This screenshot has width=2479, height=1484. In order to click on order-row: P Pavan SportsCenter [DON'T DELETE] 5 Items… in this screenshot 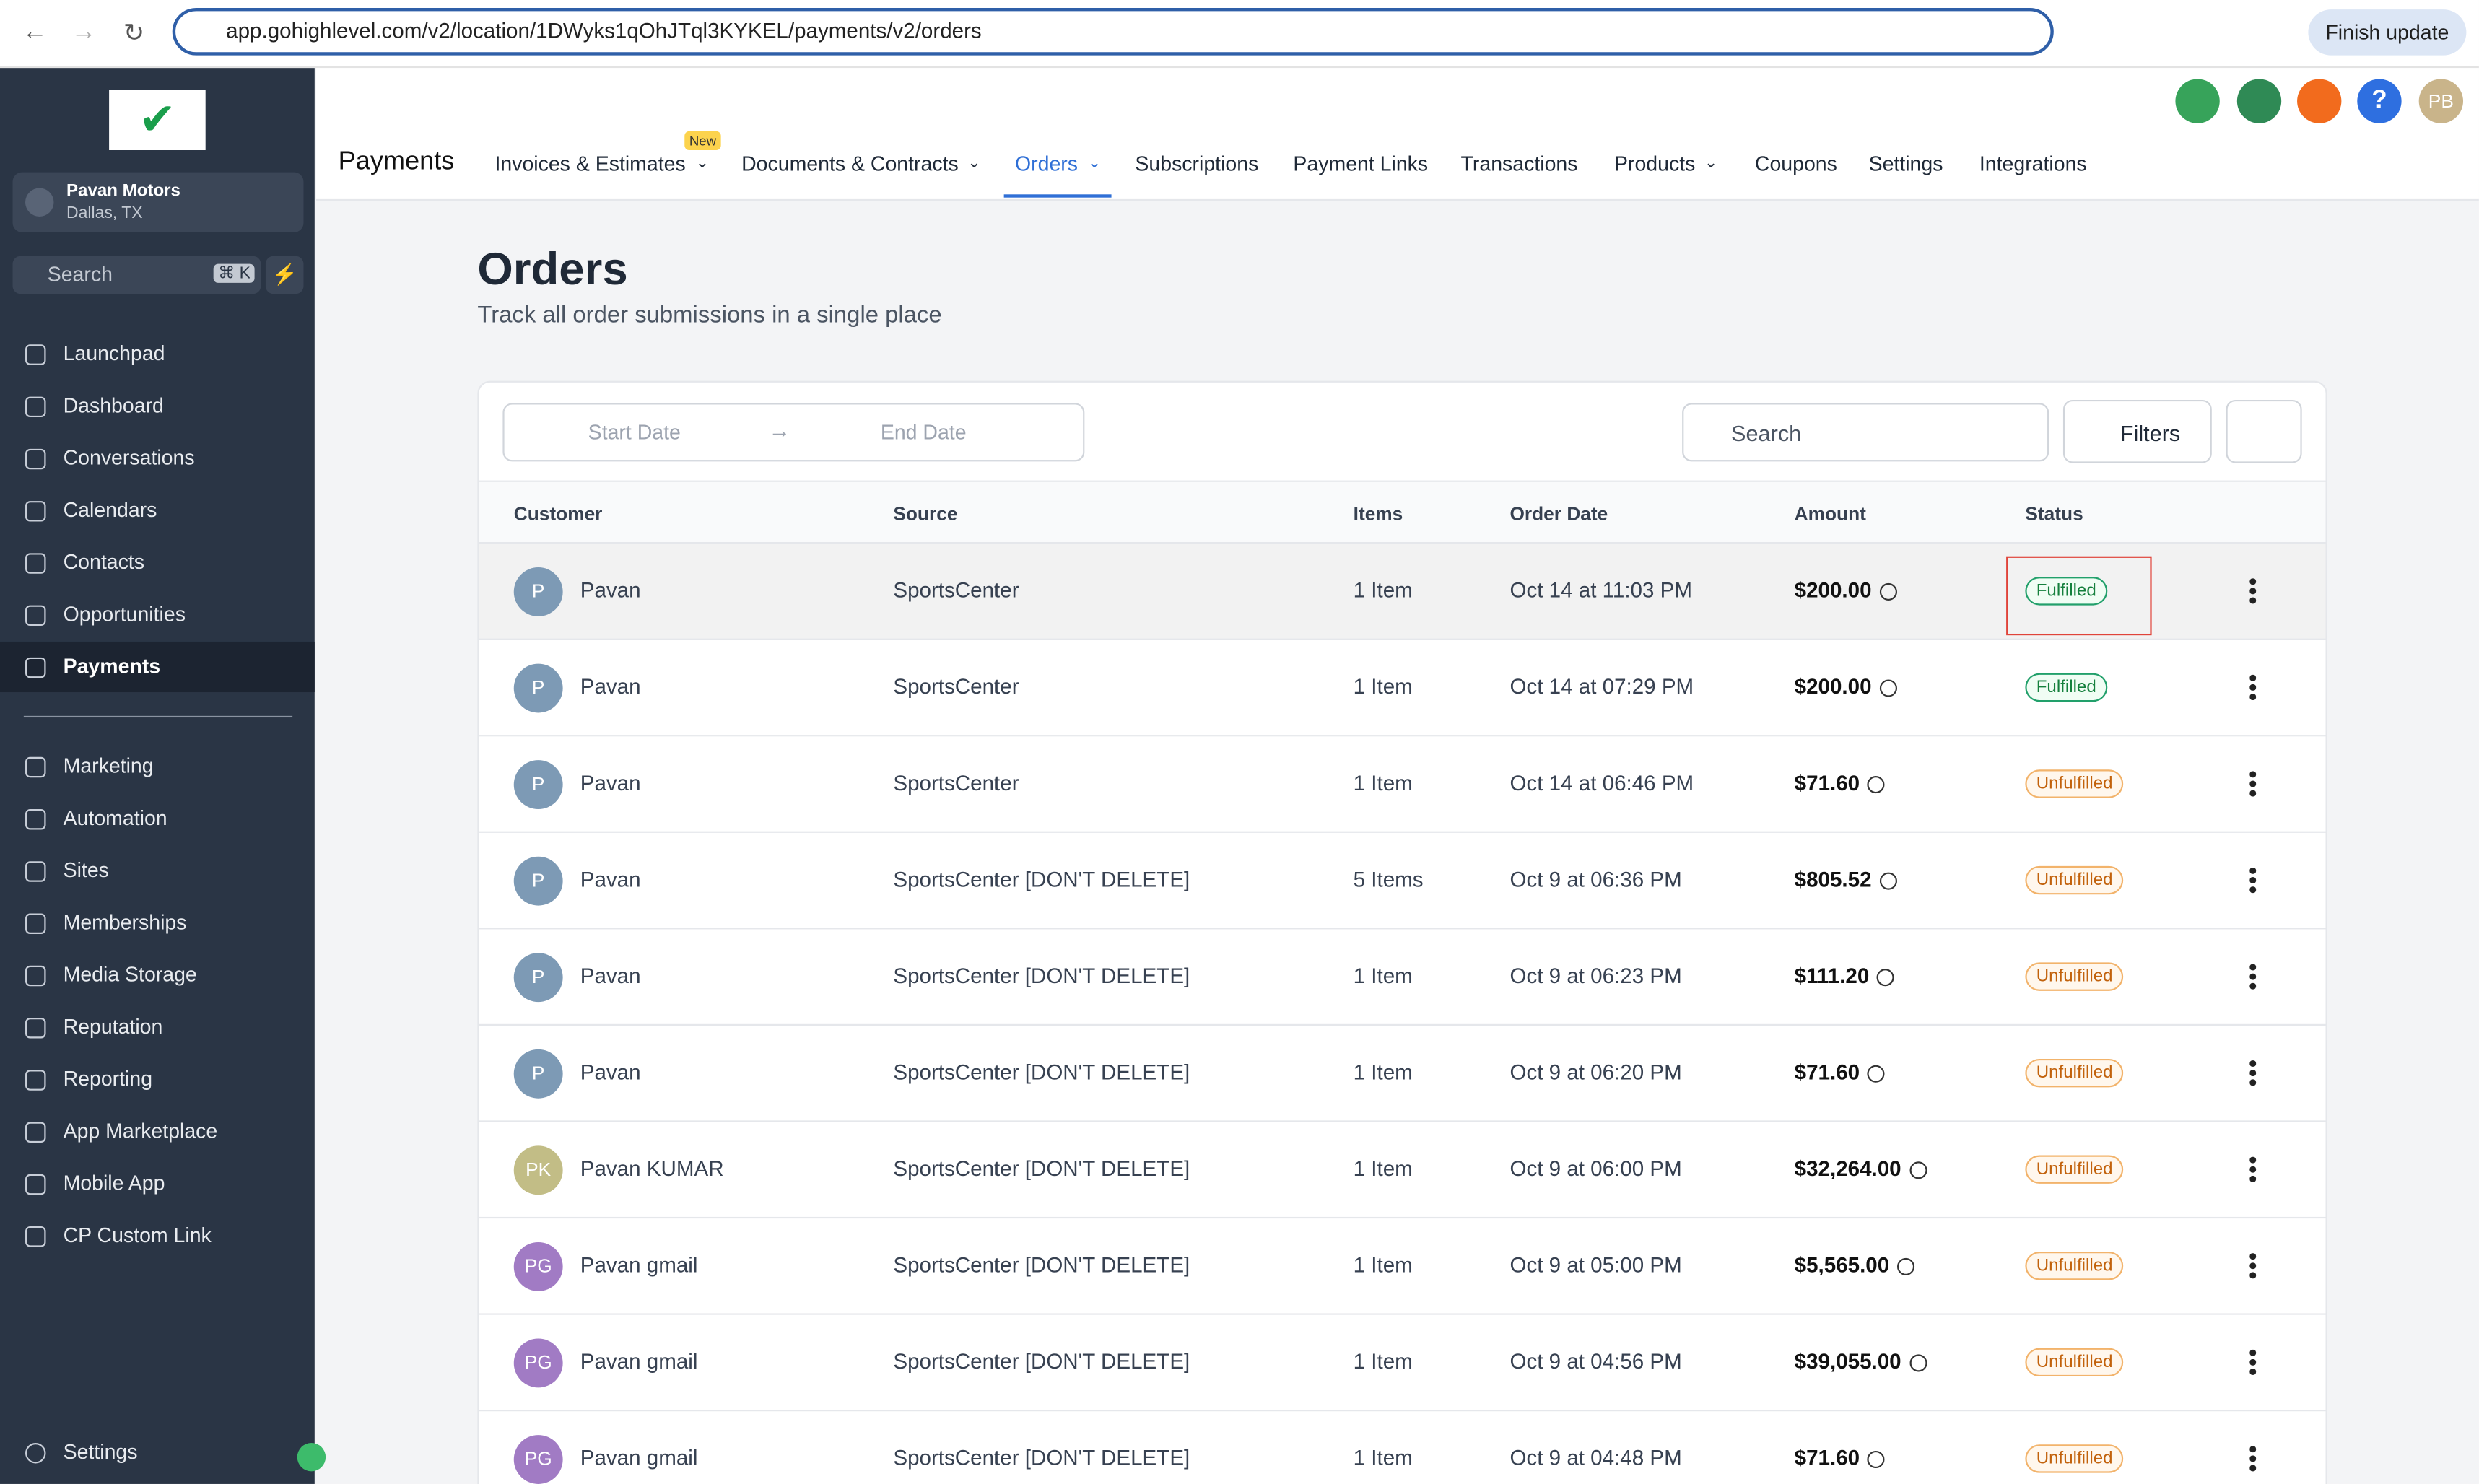, I will do `click(1403, 879)`.